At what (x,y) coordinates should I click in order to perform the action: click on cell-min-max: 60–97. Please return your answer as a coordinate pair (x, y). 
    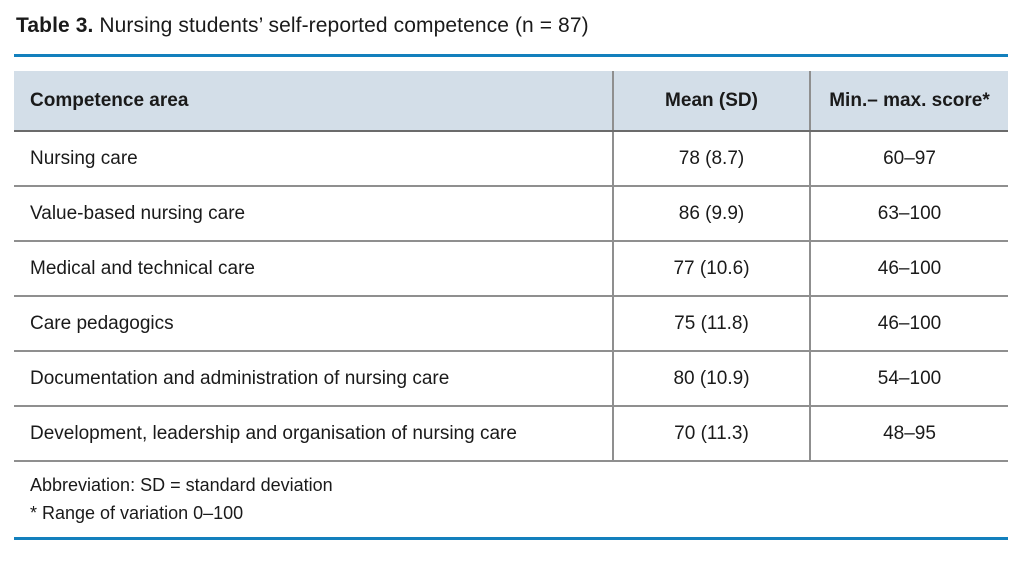
    Looking at the image, I should click on (909, 159).